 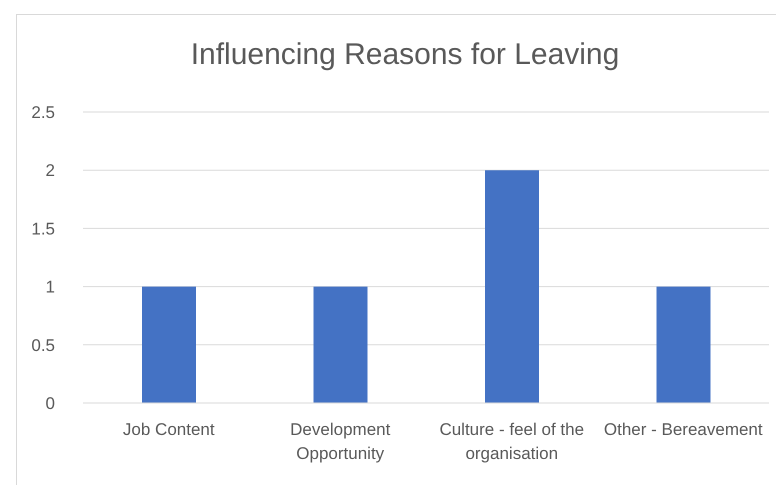 I want to click on x-tick-label: Culture - feel of the organisation, so click(x=511, y=442).